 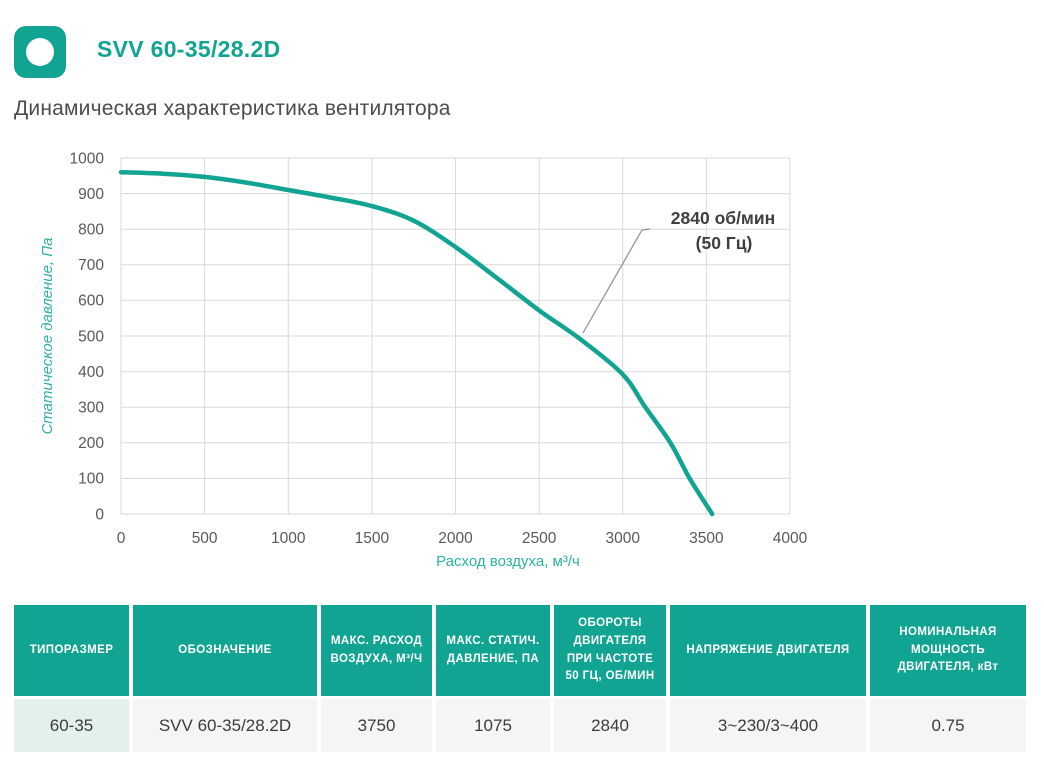 What do you see at coordinates (91, 336) in the screenshot?
I see `y-tick-label: 500` at bounding box center [91, 336].